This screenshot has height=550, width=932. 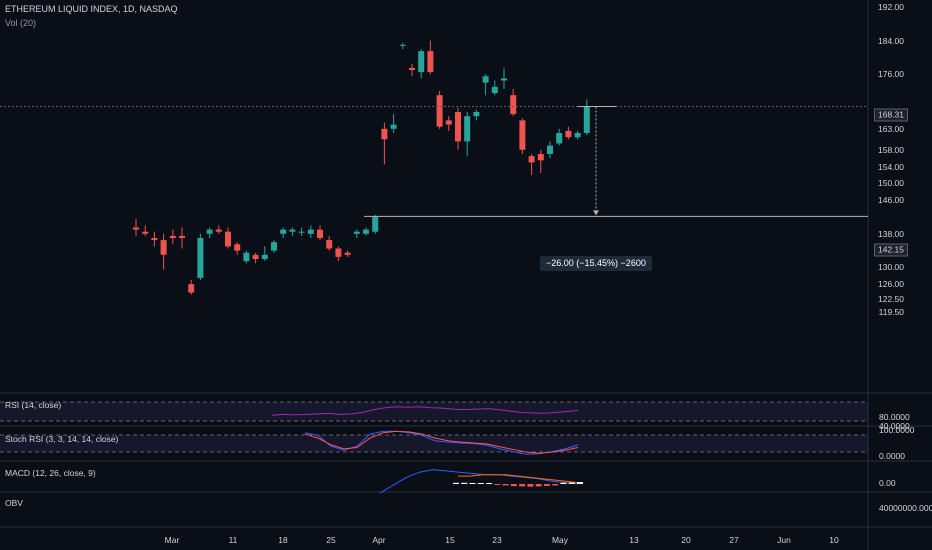 I want to click on time-tick-label: 10, so click(x=834, y=540).